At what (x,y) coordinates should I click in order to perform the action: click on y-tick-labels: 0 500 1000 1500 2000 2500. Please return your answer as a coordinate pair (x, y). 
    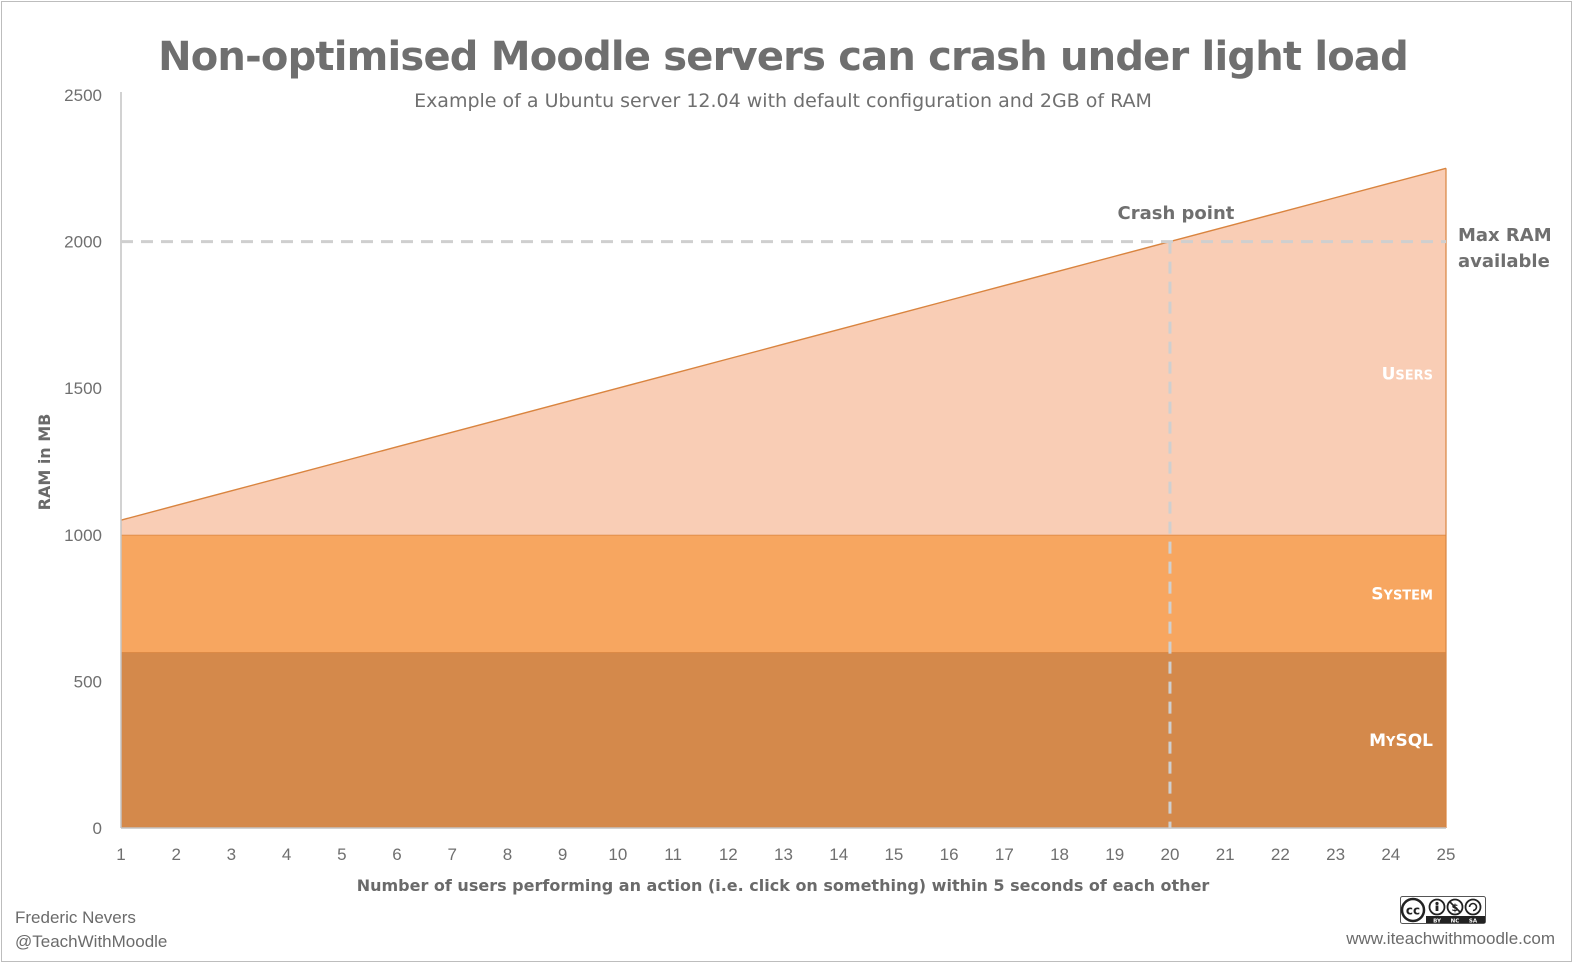
    Looking at the image, I should click on (83, 462).